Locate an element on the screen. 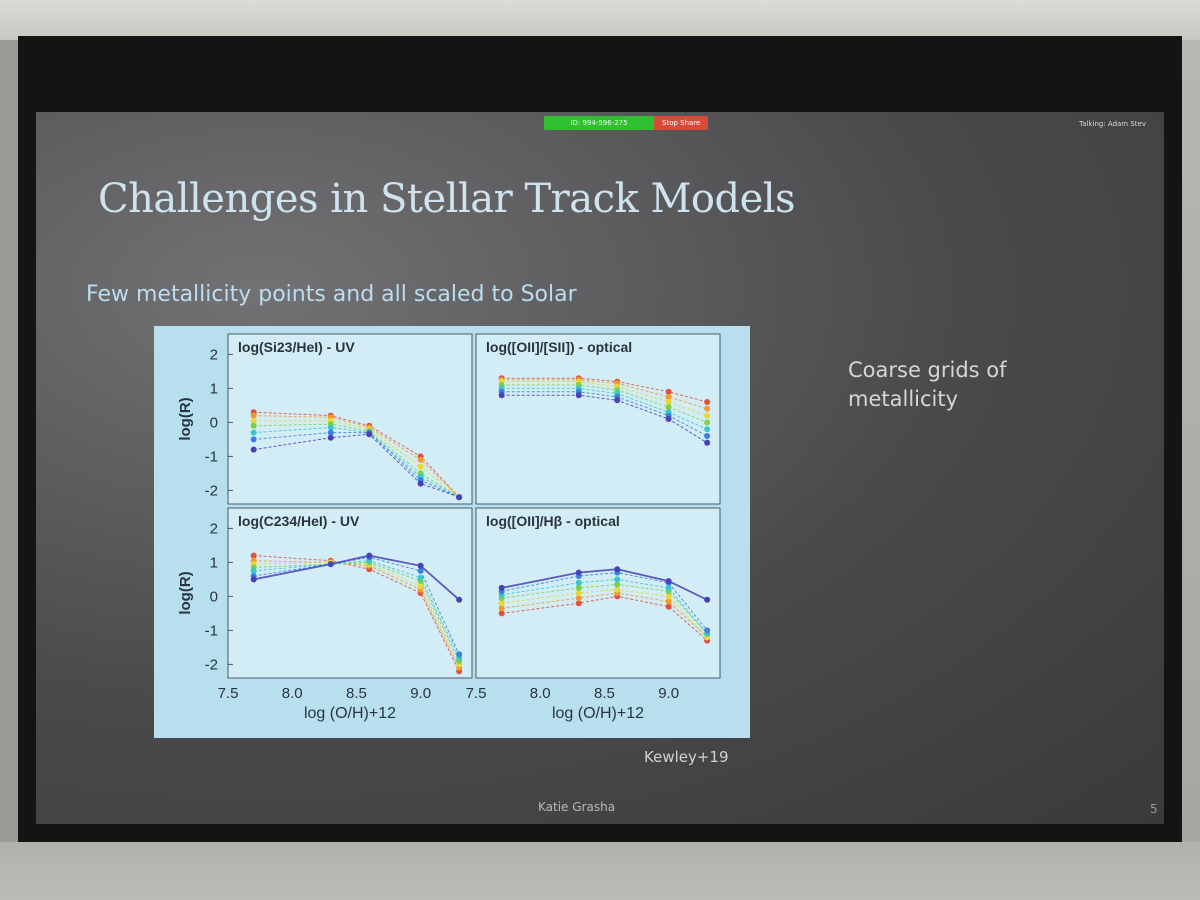  page-number: 5 is located at coordinates (1154, 809).